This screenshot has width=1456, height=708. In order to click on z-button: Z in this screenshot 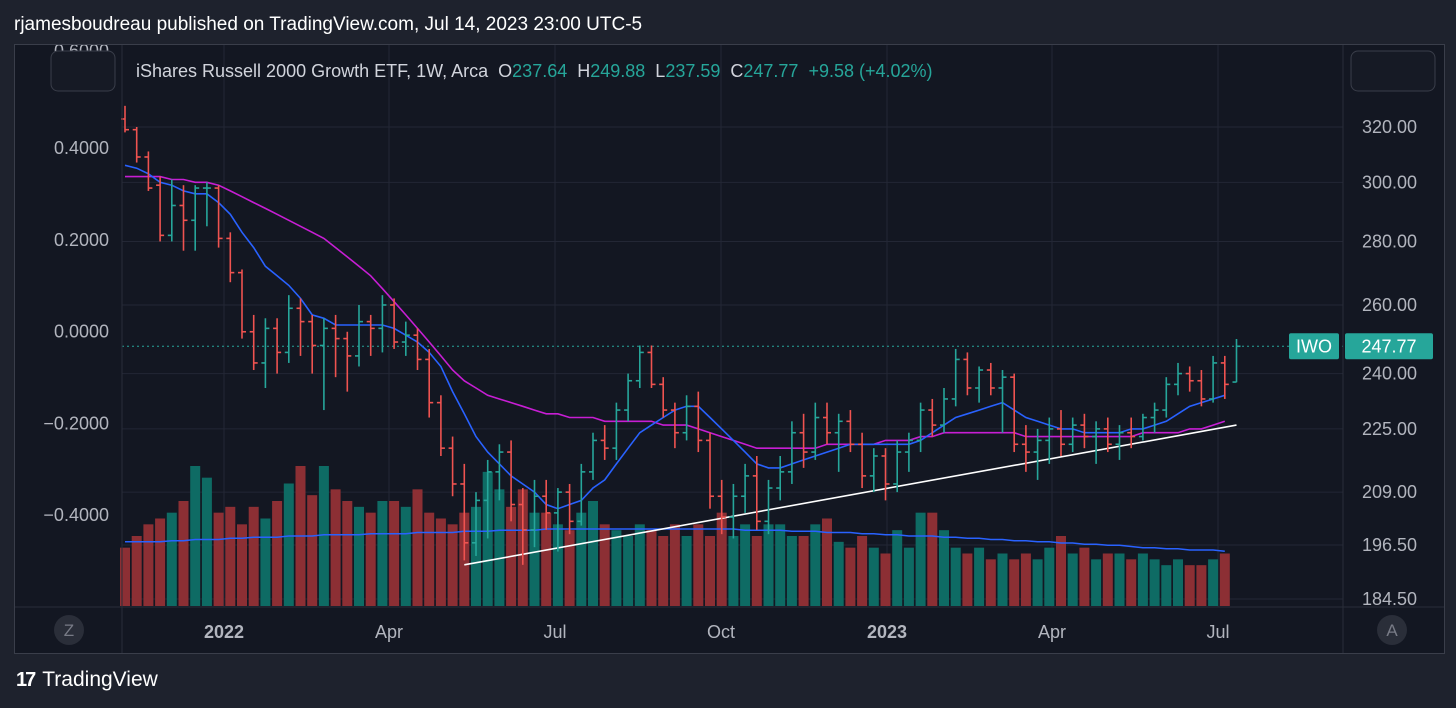, I will do `click(69, 630)`.